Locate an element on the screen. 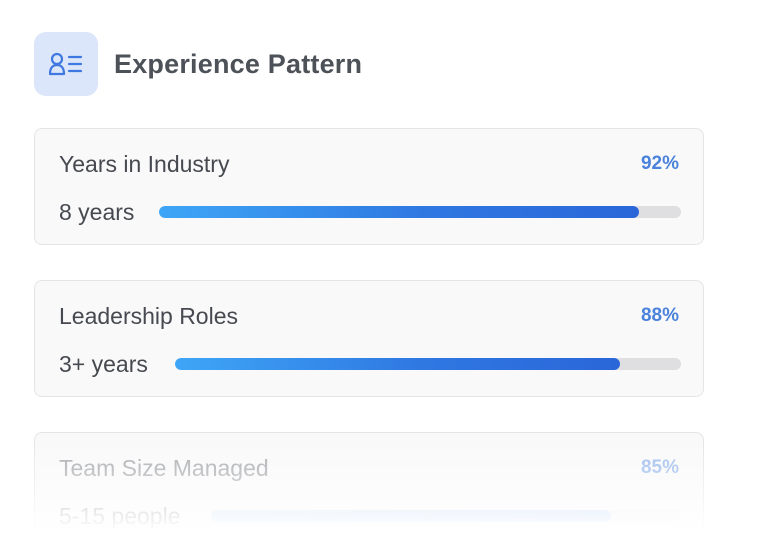 Image resolution: width=758 pixels, height=560 pixels. metric-percent: 85% is located at coordinates (659, 467).